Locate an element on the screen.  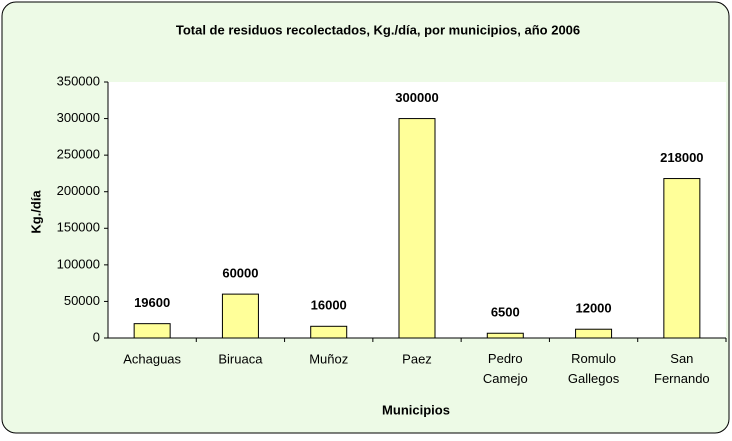
y-tick-label: 350000 is located at coordinates (78, 80).